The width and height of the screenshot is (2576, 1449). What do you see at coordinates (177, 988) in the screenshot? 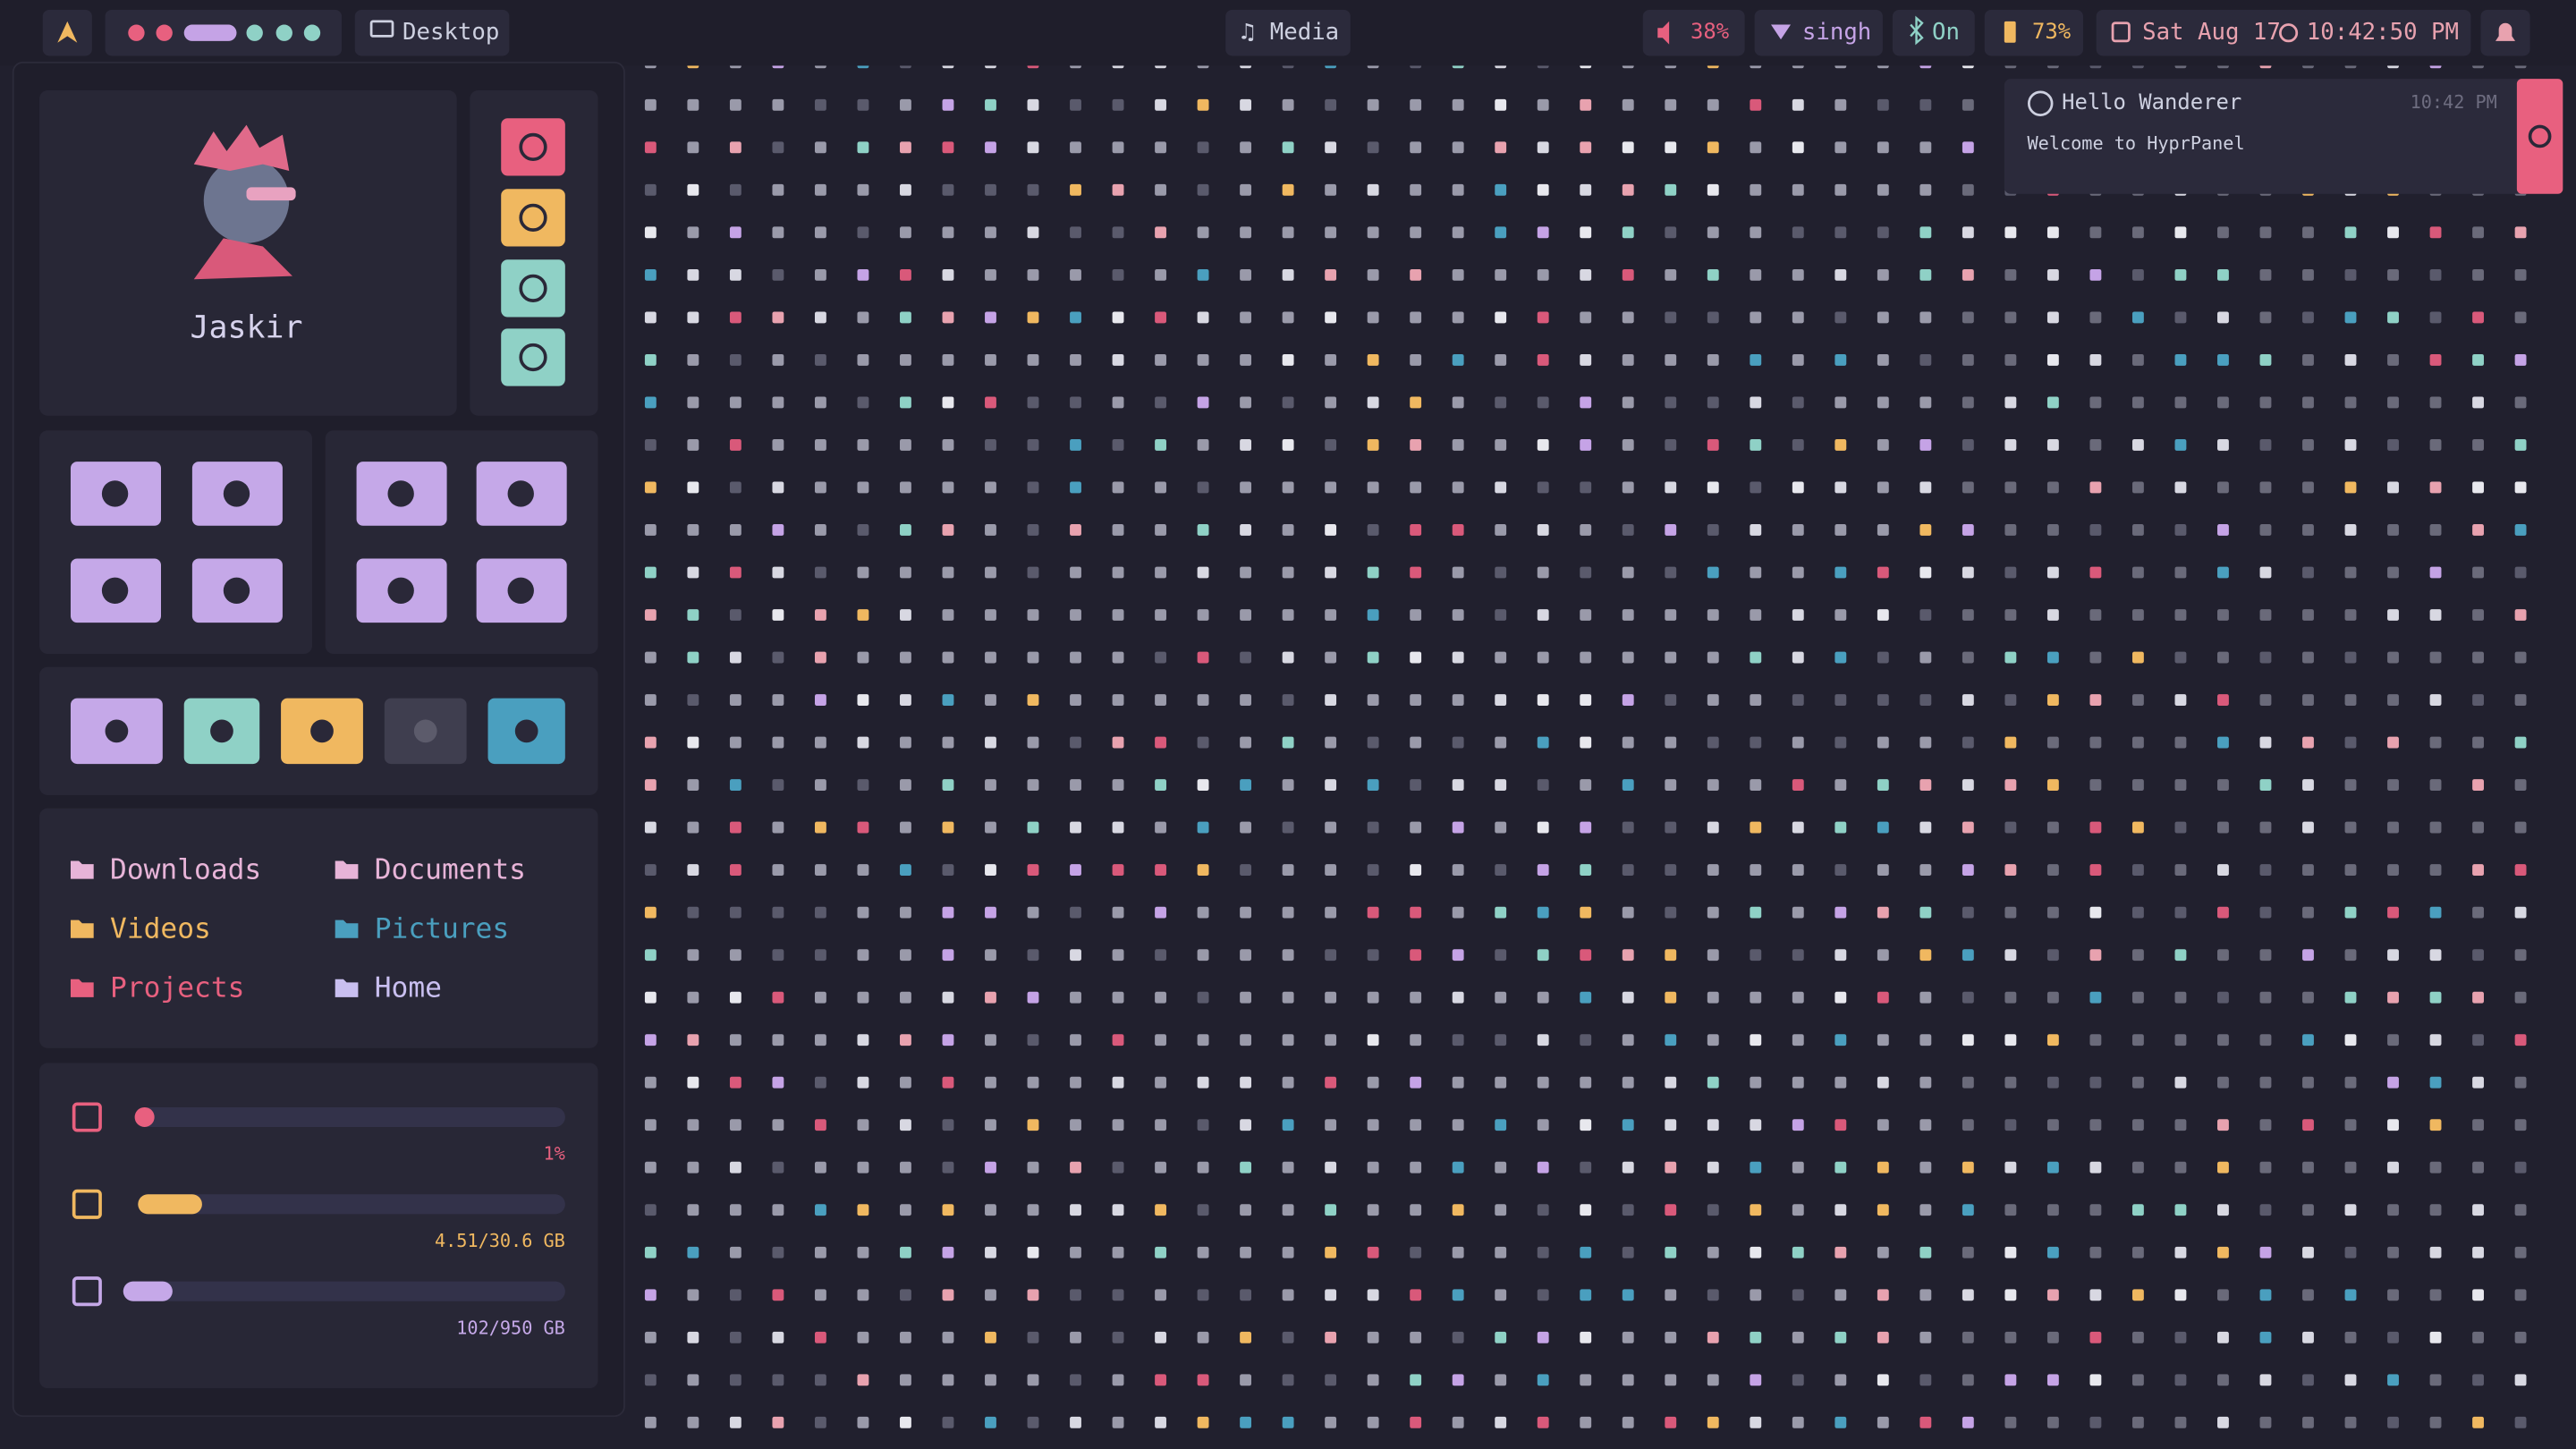
I see `directory-link: Projects` at bounding box center [177, 988].